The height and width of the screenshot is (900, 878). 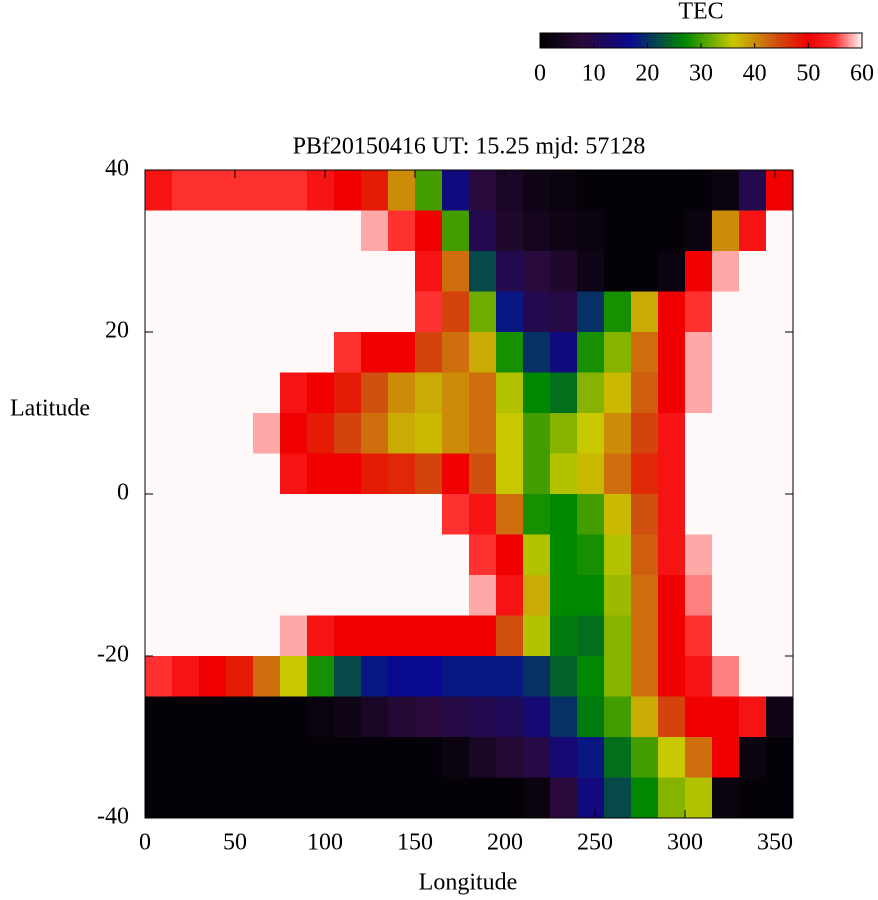 What do you see at coordinates (701, 74) in the screenshot?
I see `colorbar-tick-label: 30` at bounding box center [701, 74].